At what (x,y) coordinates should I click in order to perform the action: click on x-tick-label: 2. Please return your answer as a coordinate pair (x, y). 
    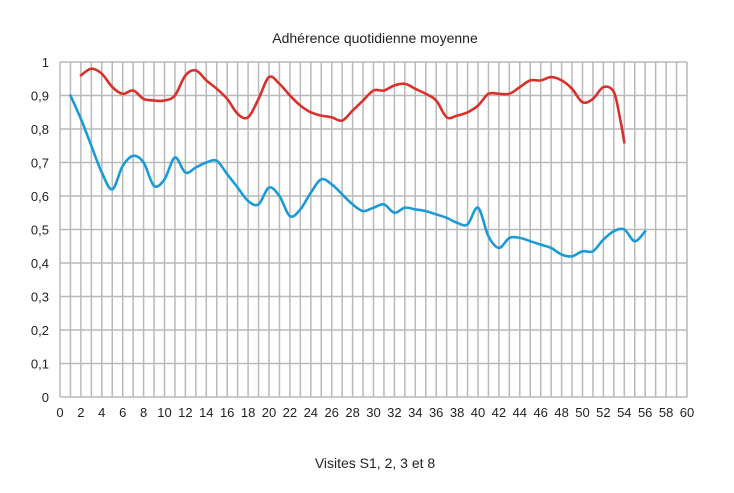
    Looking at the image, I should click on (80, 412).